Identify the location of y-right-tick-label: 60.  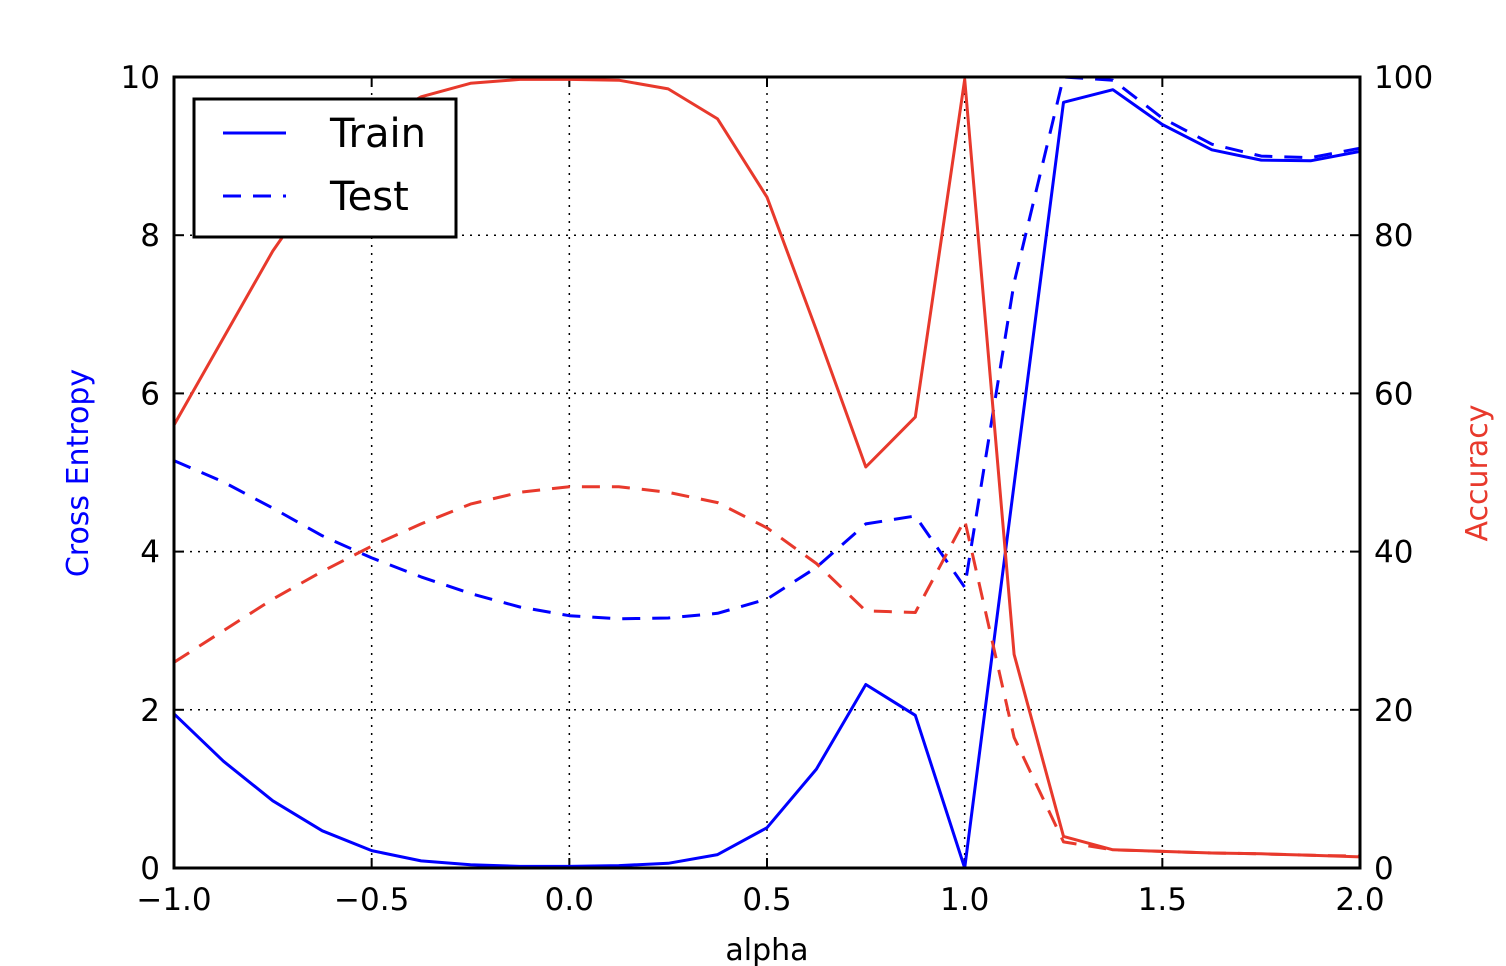
(1393, 394).